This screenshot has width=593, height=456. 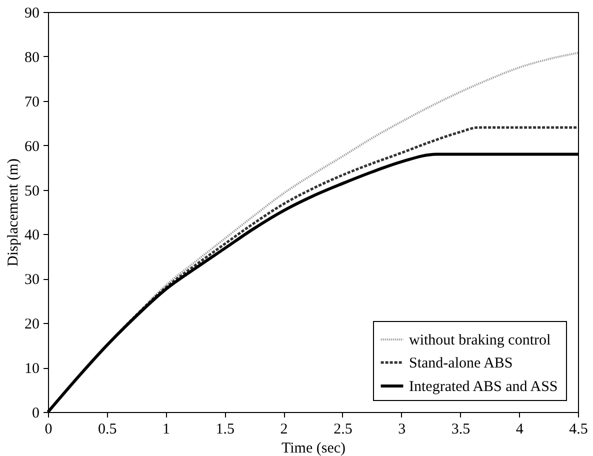 What do you see at coordinates (48, 430) in the screenshot?
I see `x-tick-label: 0` at bounding box center [48, 430].